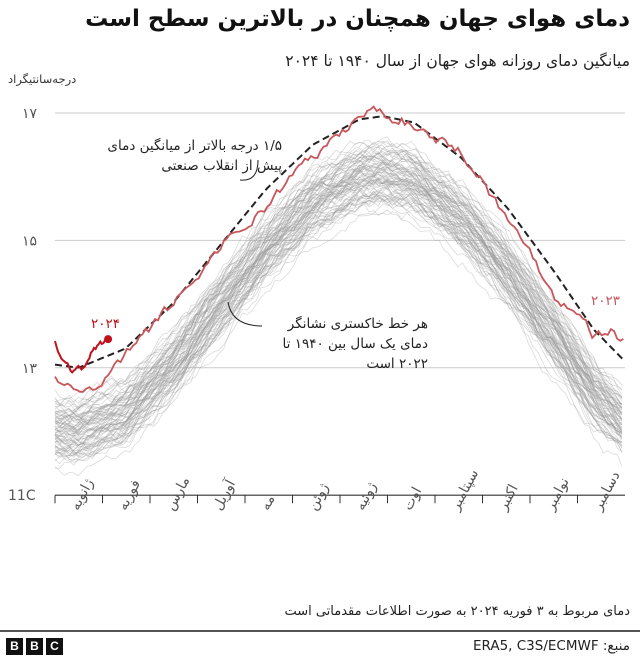  Describe the element at coordinates (245, 314) in the screenshot. I see `gray-annotation-arrow` at that location.